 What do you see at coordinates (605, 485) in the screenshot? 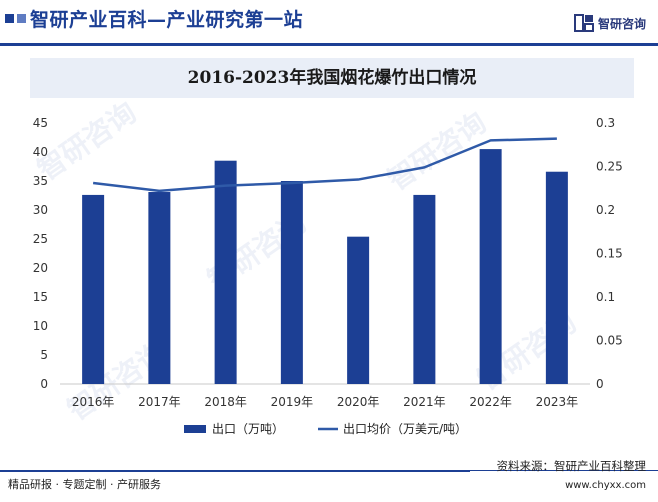
I see `footer-url: www.chyxx.com` at bounding box center [605, 485].